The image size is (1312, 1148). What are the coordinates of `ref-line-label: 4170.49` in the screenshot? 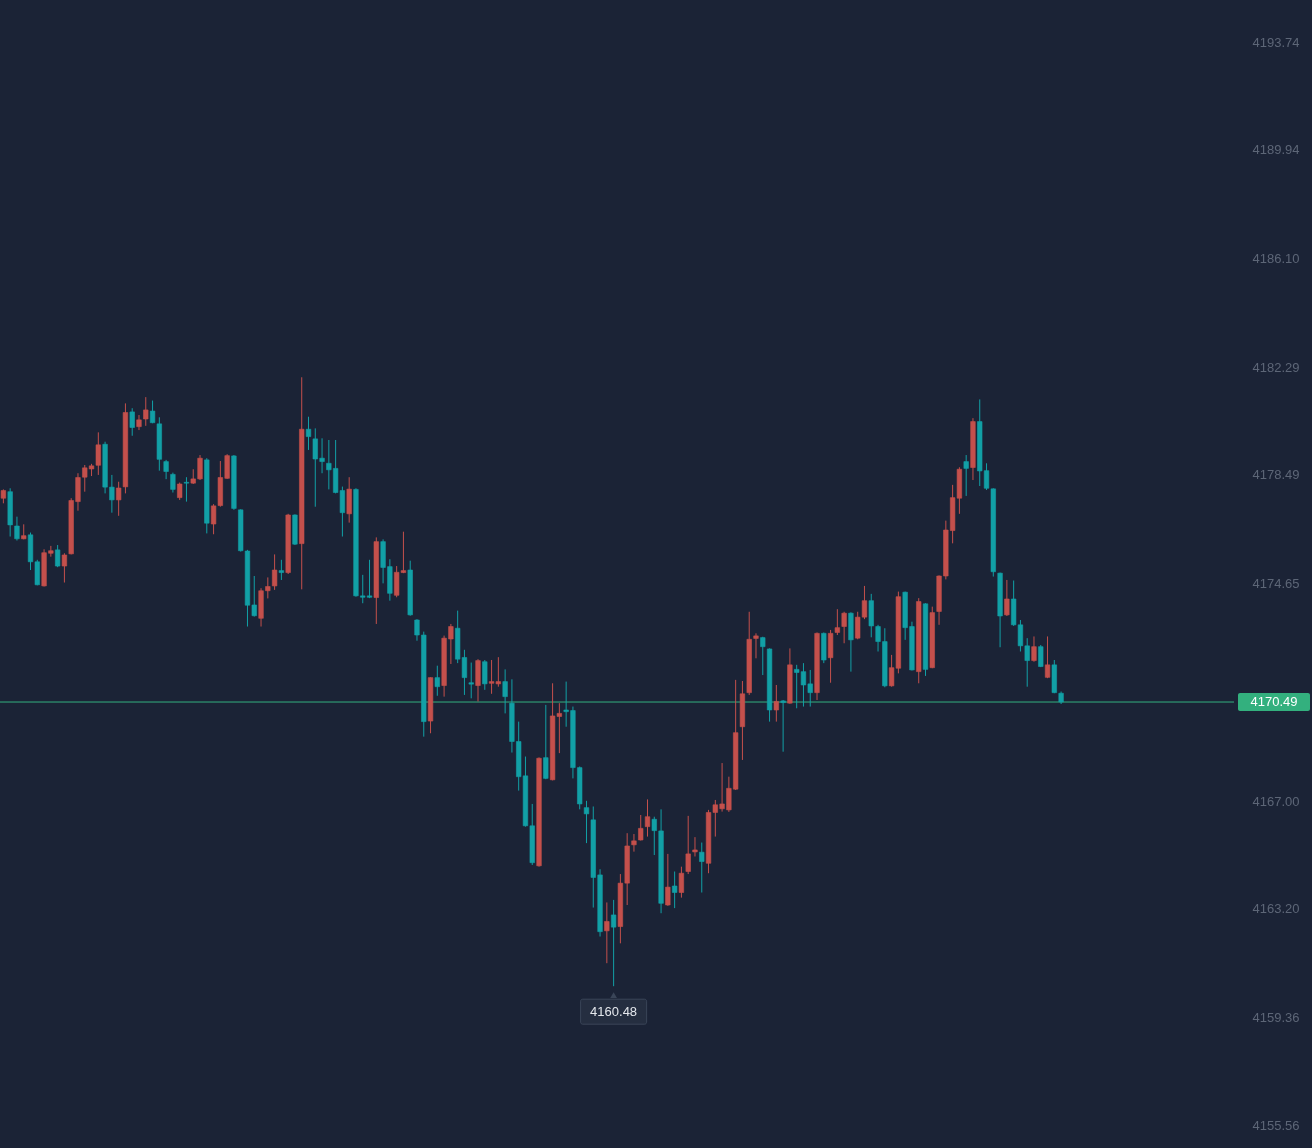 It's located at (1274, 702).